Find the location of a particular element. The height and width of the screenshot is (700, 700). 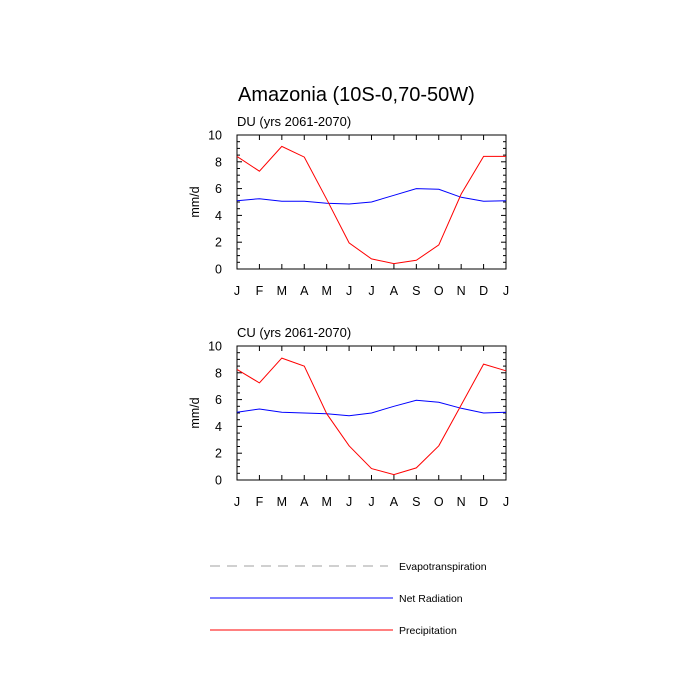

chart-title: Amazonia (10S-0,70-50W) is located at coordinates (356, 95).